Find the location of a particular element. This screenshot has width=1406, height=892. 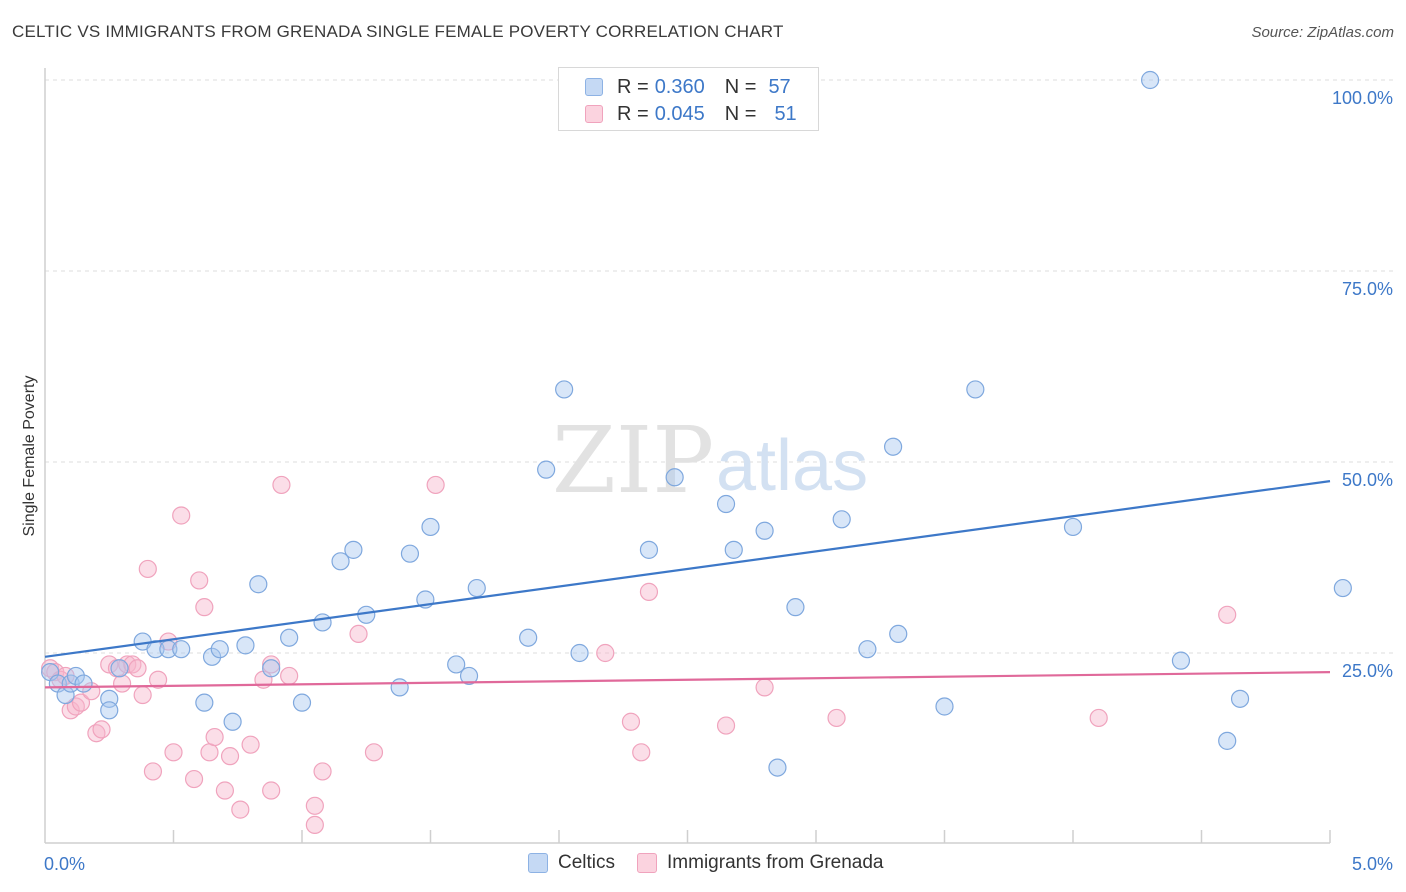

x-tick-label-min: 0.0% is located at coordinates (64, 864).